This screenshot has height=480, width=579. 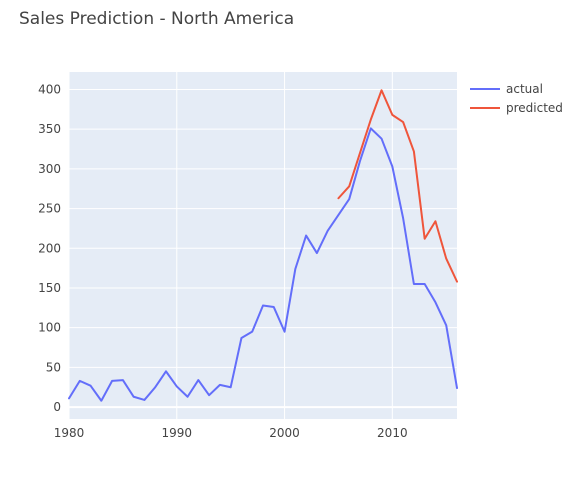 I want to click on x-tick-label: 2010, so click(x=392, y=433).